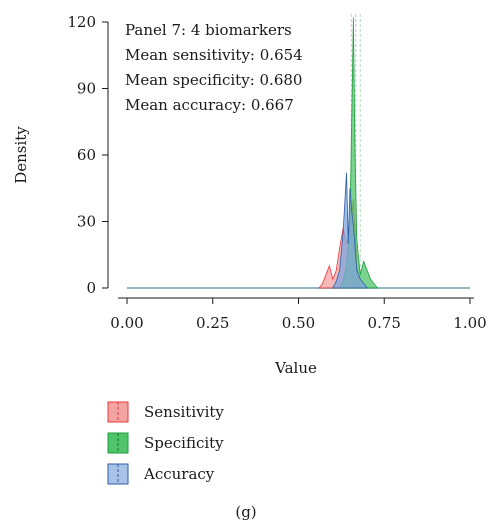  I want to click on legend-item-accuracy: Accuracy, so click(161, 474).